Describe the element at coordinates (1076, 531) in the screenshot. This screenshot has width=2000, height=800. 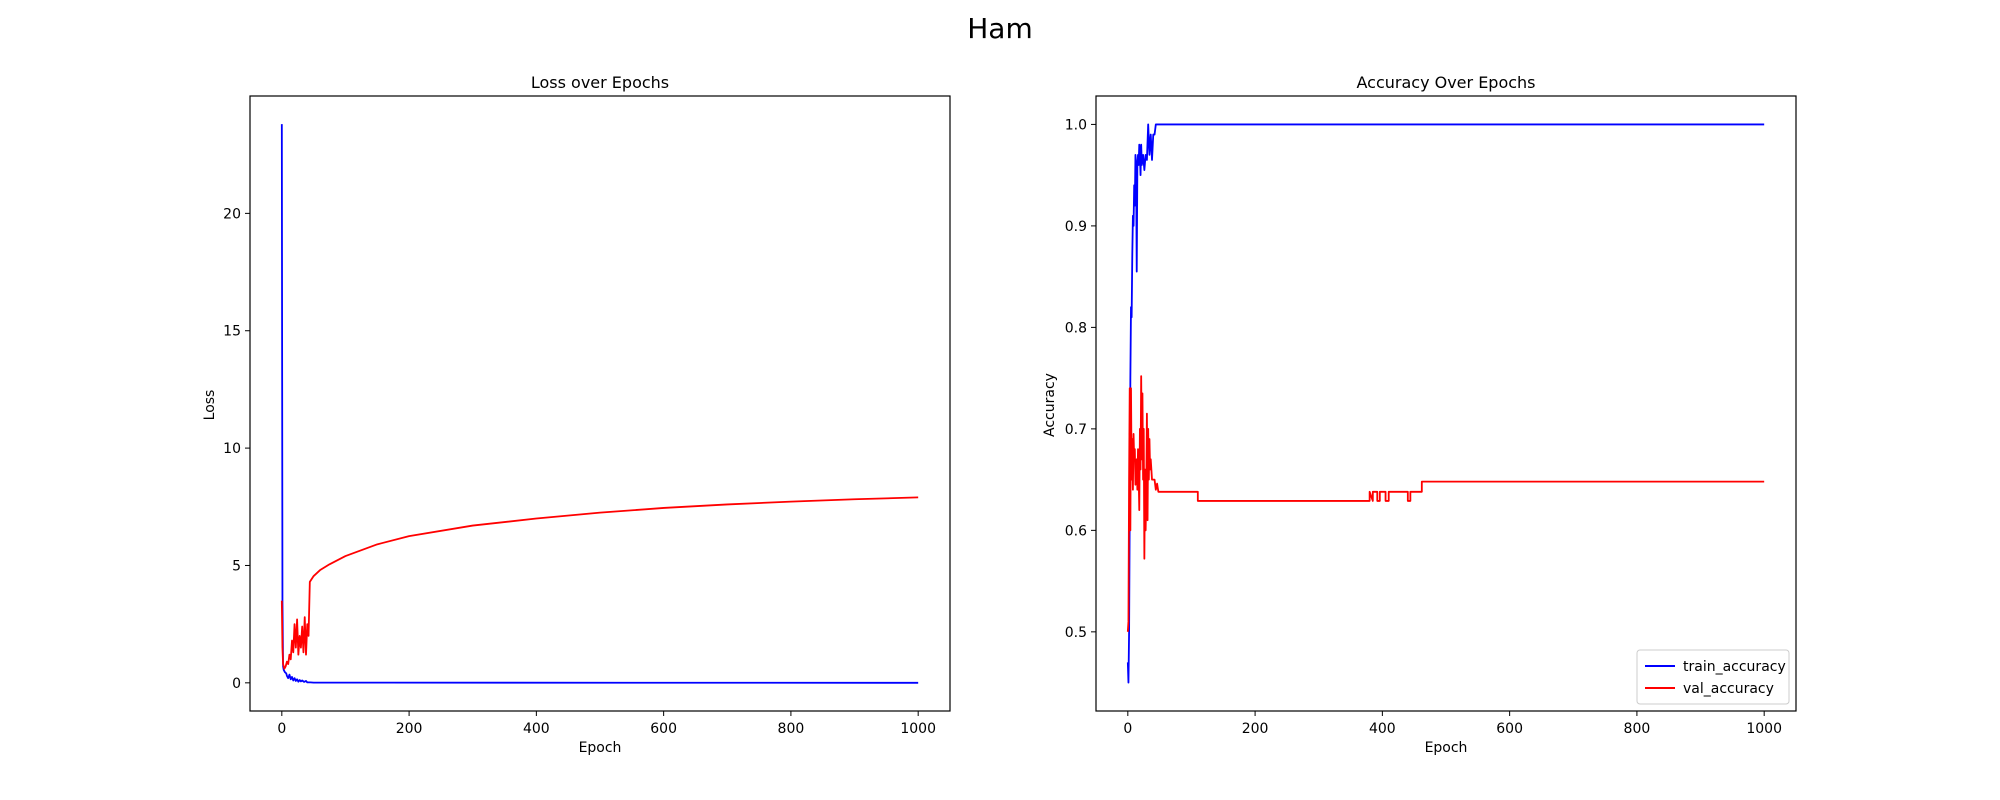
I see `accuracy-y-tick-label: 0.6` at that location.